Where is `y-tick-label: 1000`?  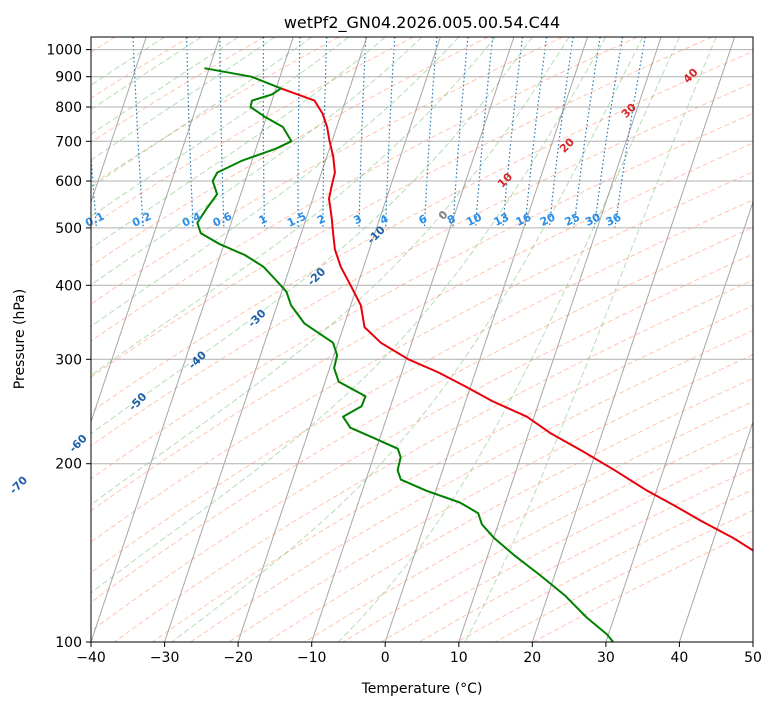 y-tick-label: 1000 is located at coordinates (64, 51).